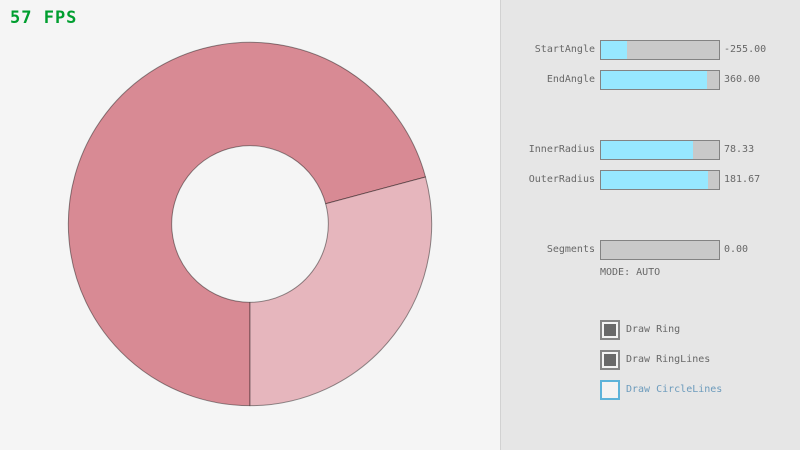 The width and height of the screenshot is (800, 450). What do you see at coordinates (660, 250) in the screenshot?
I see `slider-segments` at bounding box center [660, 250].